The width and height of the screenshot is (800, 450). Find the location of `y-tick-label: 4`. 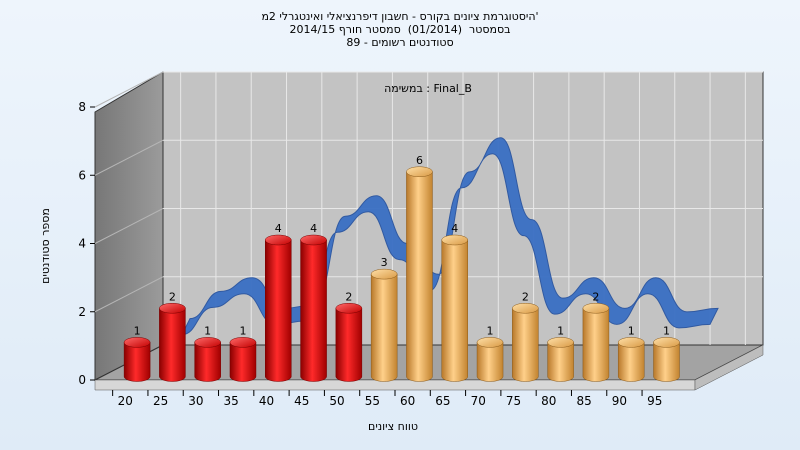

y-tick-label: 4 is located at coordinates (82, 244).